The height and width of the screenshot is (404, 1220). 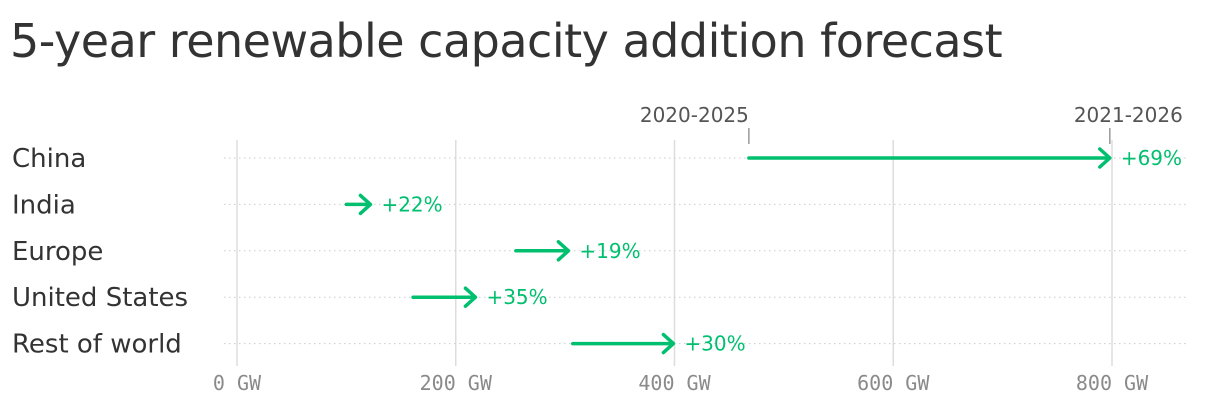 I want to click on end-period-label: 2021-2026, so click(x=1128, y=115).